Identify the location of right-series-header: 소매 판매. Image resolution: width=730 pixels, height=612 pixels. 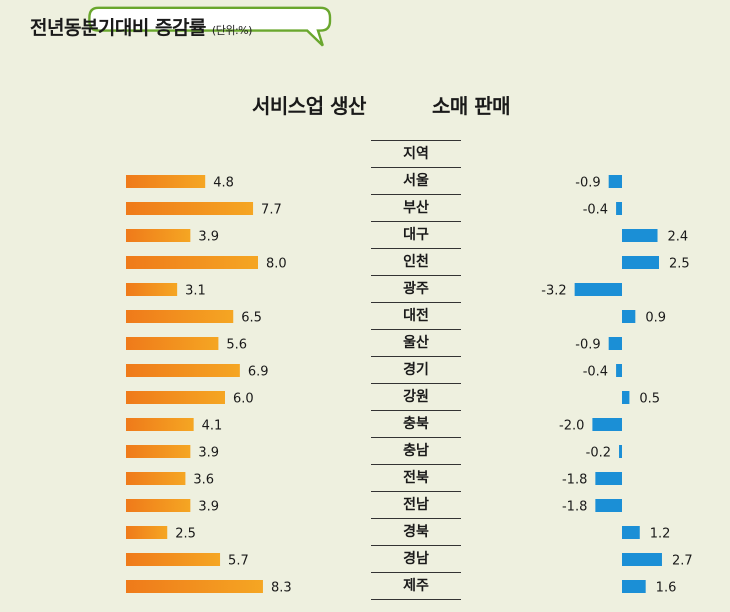
(471, 106).